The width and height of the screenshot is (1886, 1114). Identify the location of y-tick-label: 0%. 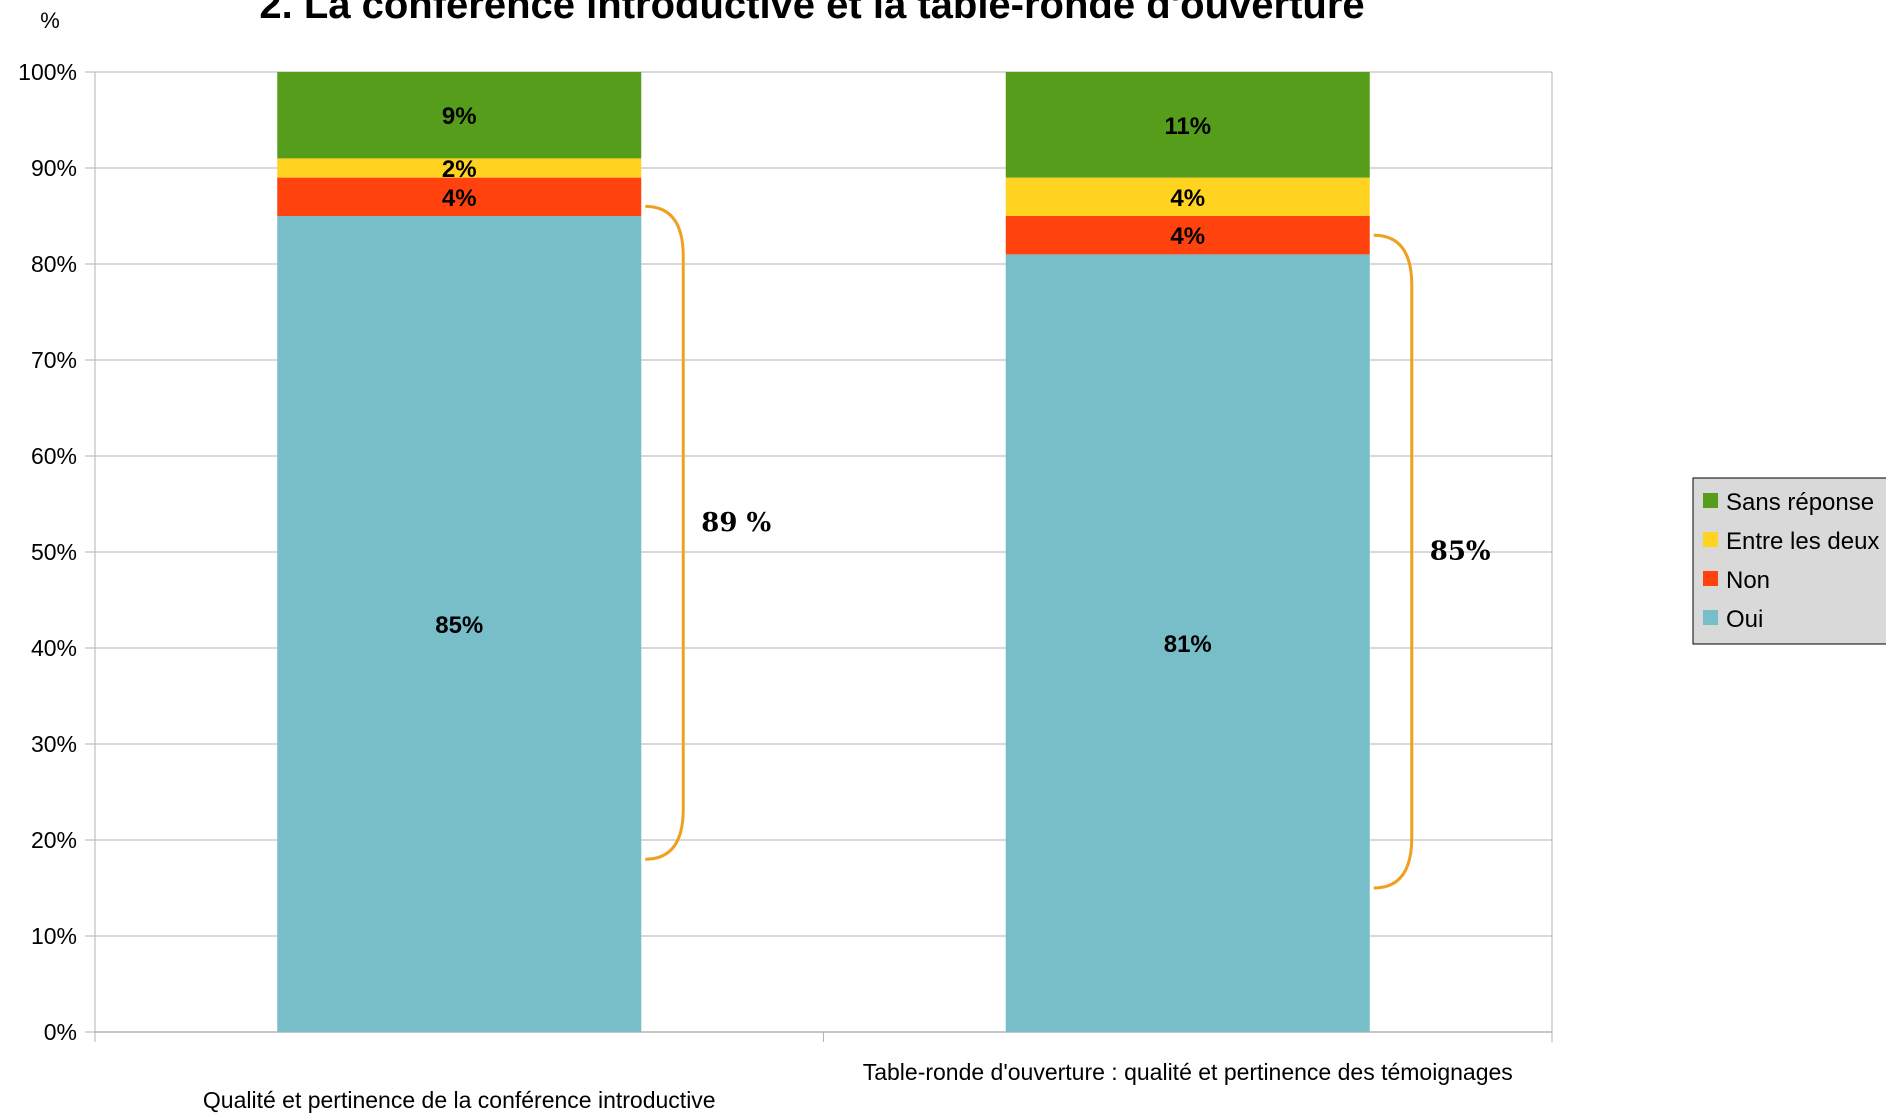
(60, 1032).